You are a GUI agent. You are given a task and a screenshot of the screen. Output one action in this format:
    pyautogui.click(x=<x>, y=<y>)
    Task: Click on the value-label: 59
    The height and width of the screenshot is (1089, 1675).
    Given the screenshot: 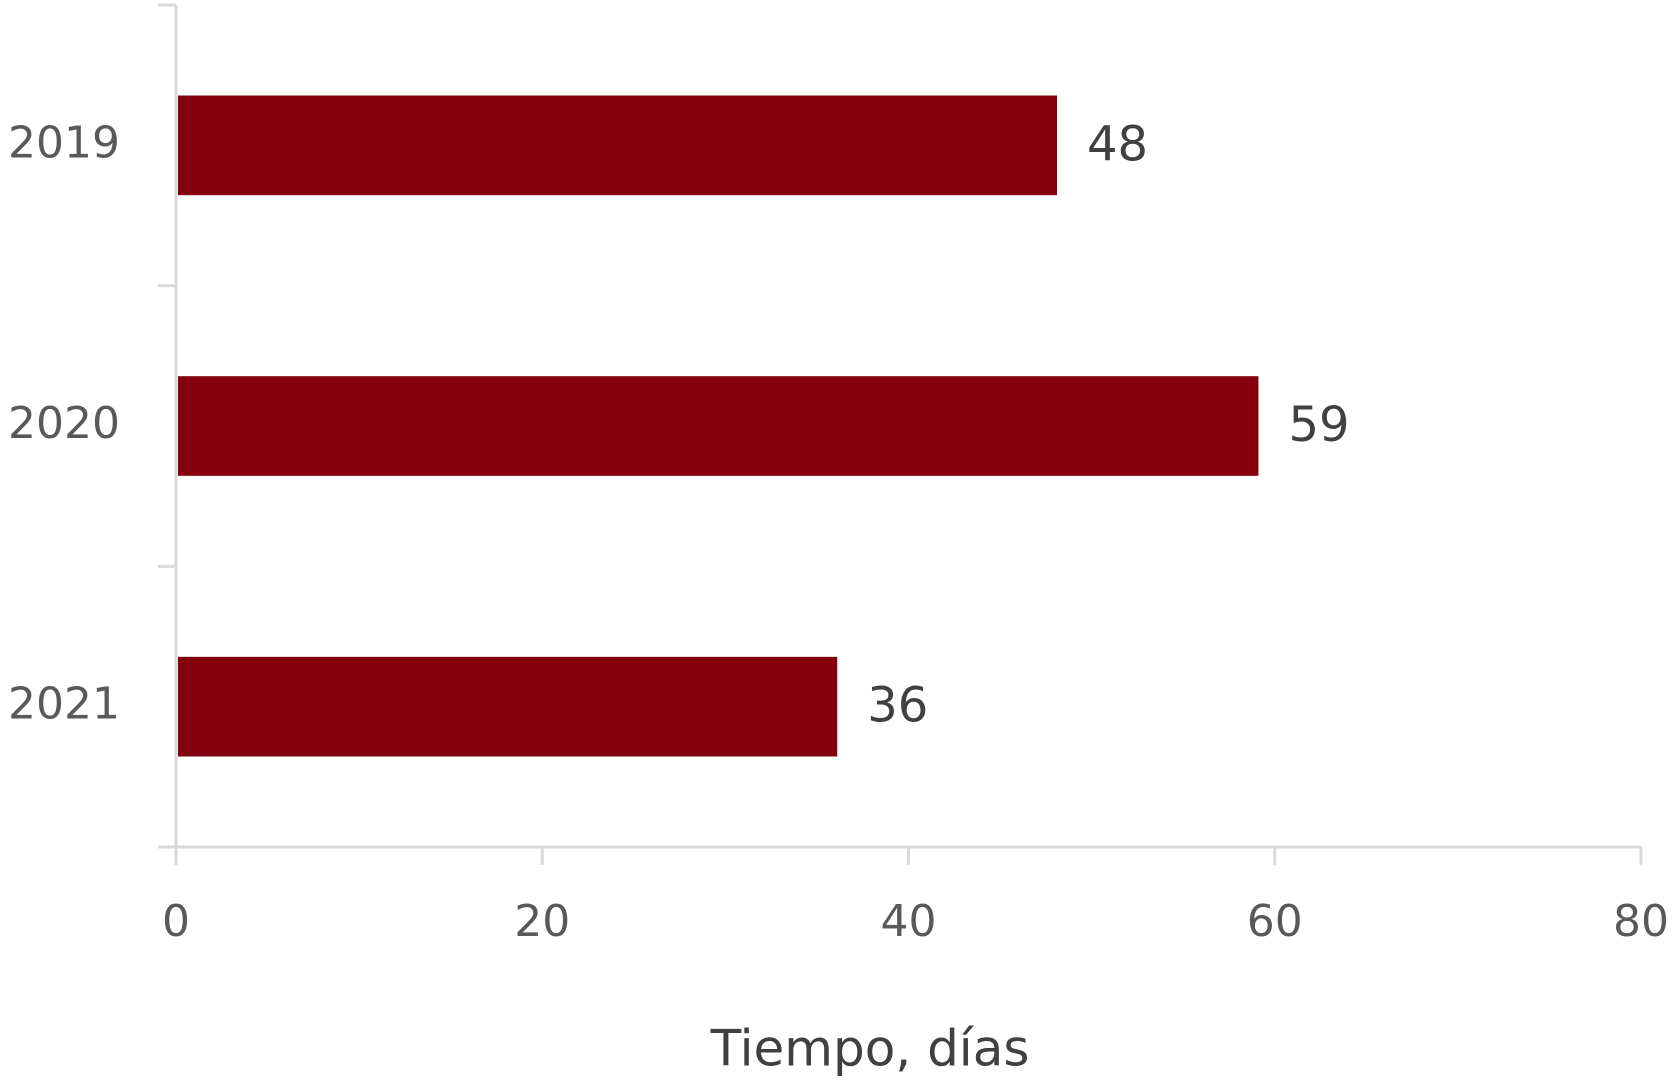 What is the action you would take?
    pyautogui.click(x=1318, y=425)
    